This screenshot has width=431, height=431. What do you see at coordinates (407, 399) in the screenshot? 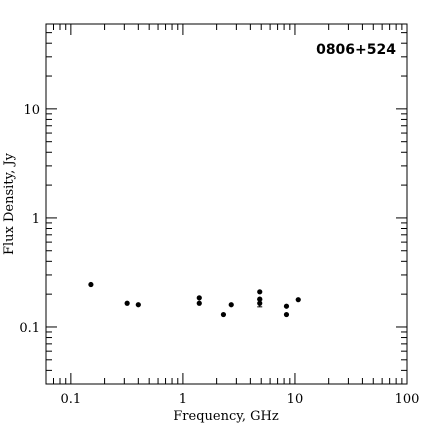
I see `x-tick-label: 100` at bounding box center [407, 399].